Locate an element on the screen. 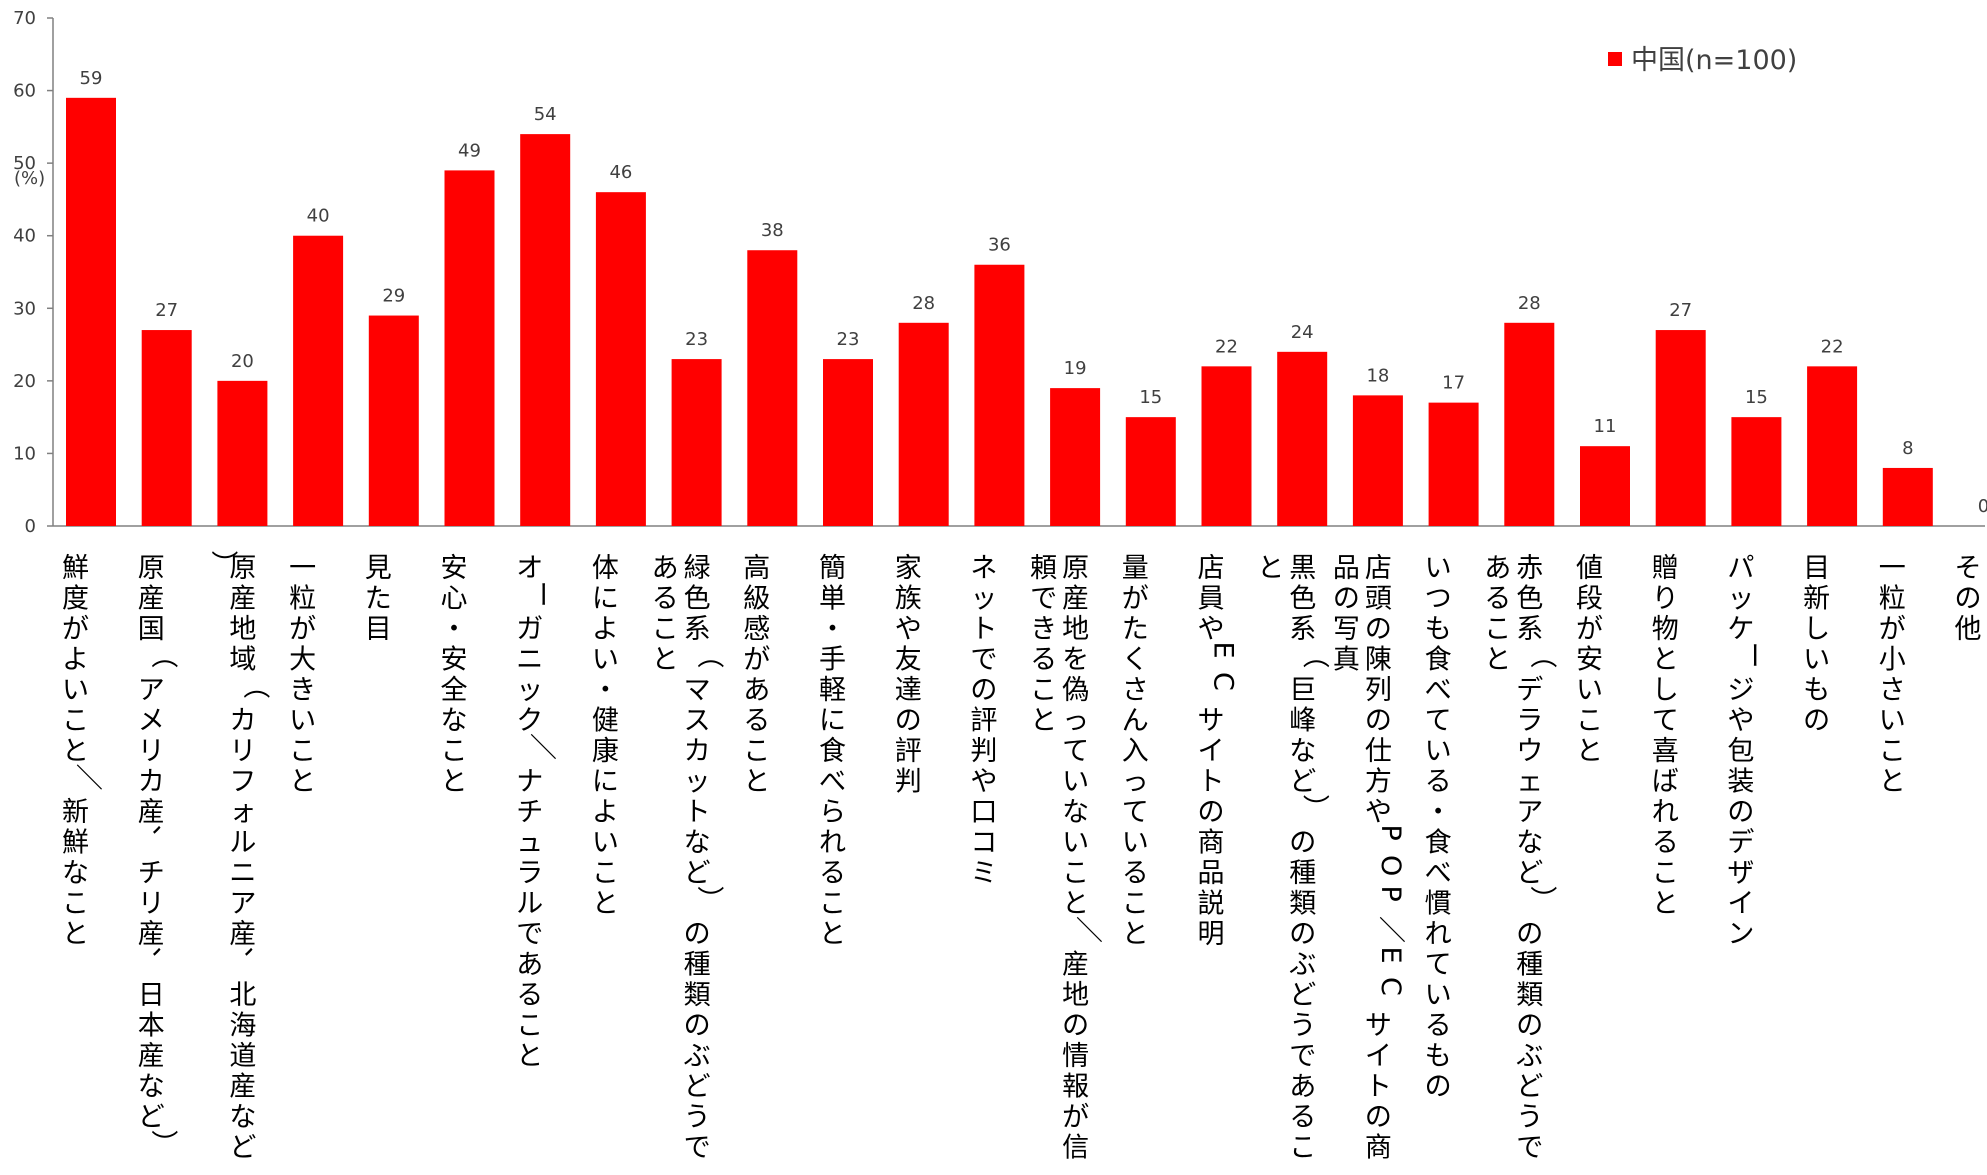  y-tick-label: 30 is located at coordinates (24, 308).